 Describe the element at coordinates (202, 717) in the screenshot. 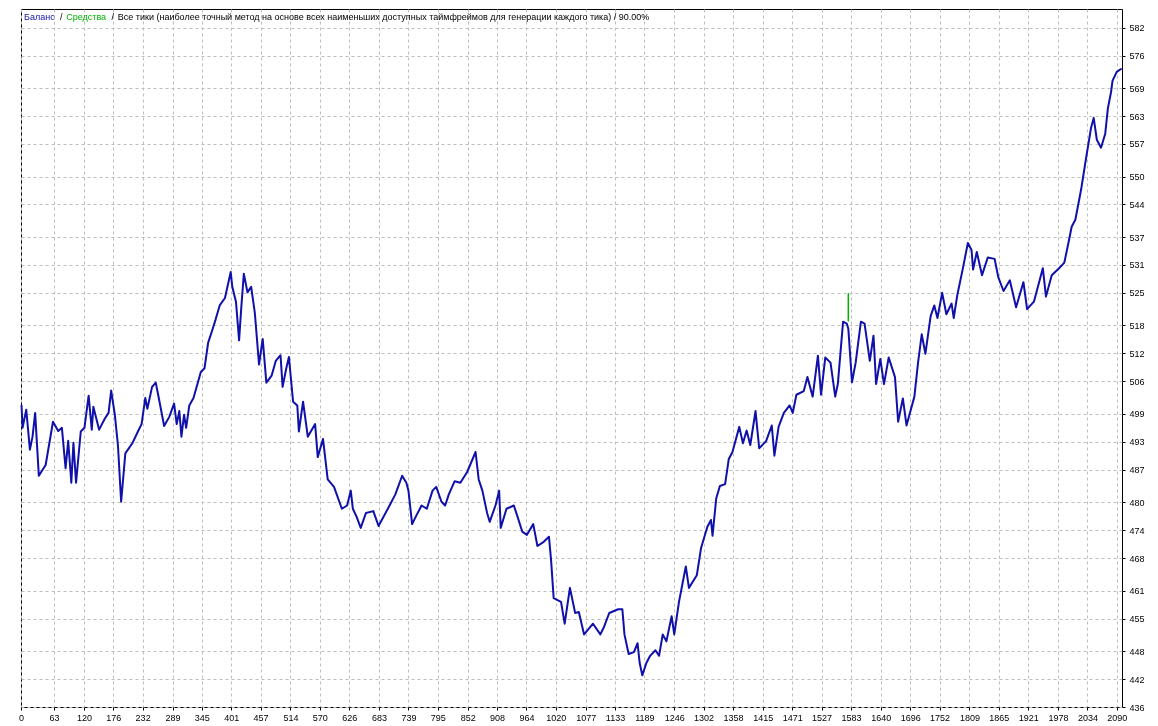

I see `x-tick-label: 345` at that location.